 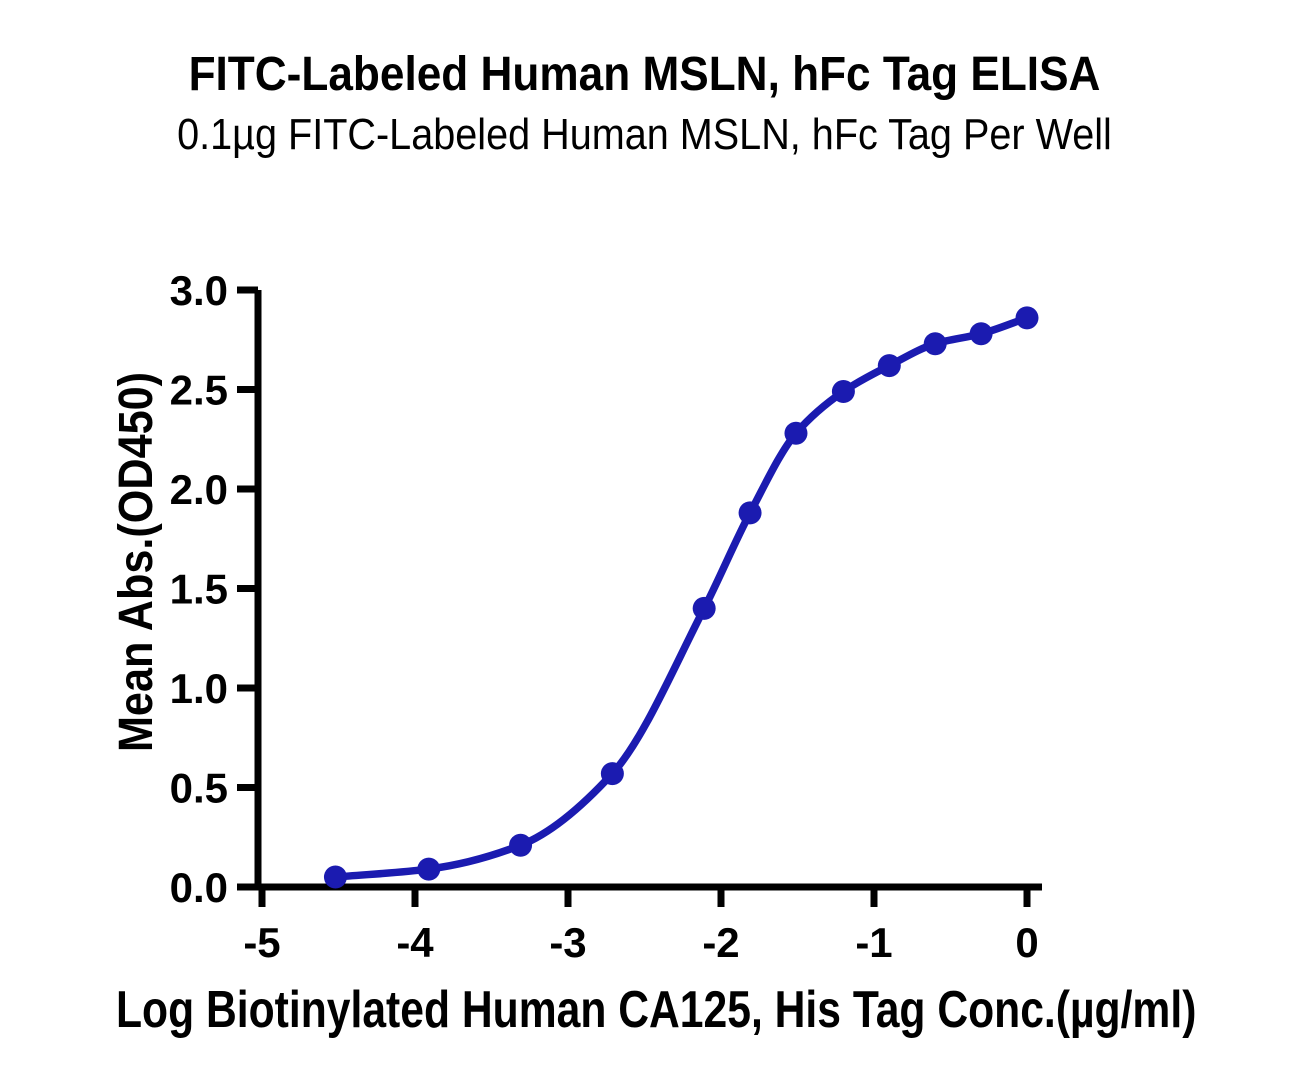 I want to click on x-tick-label: -5, so click(x=261, y=942).